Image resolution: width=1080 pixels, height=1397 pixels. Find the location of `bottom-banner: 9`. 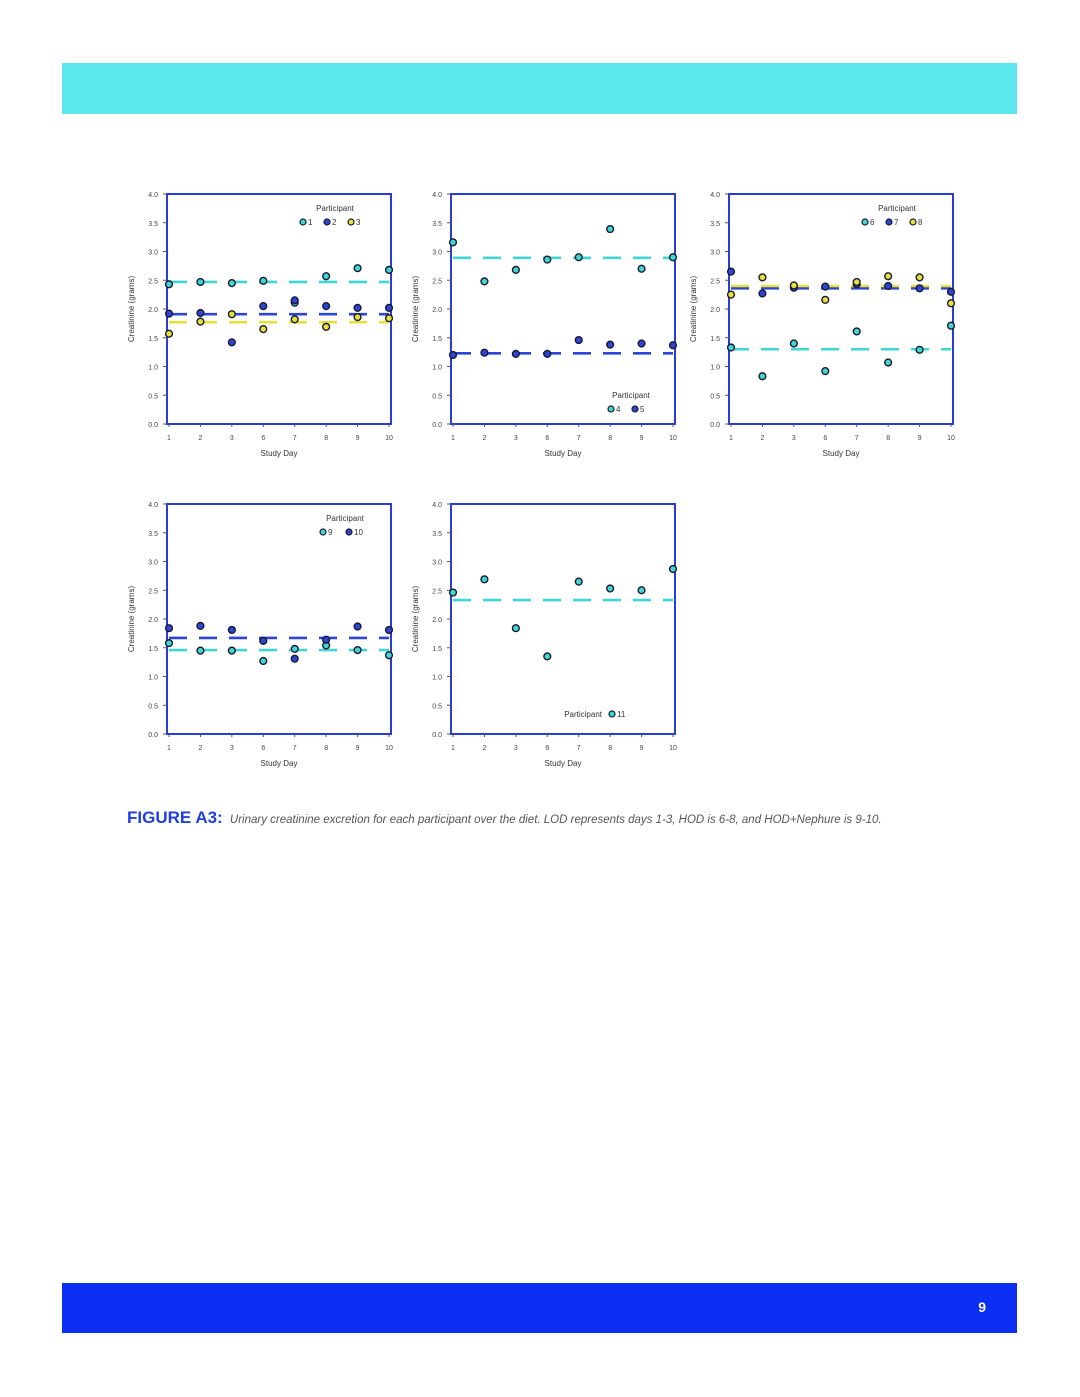

bottom-banner: 9 is located at coordinates (539, 1308).